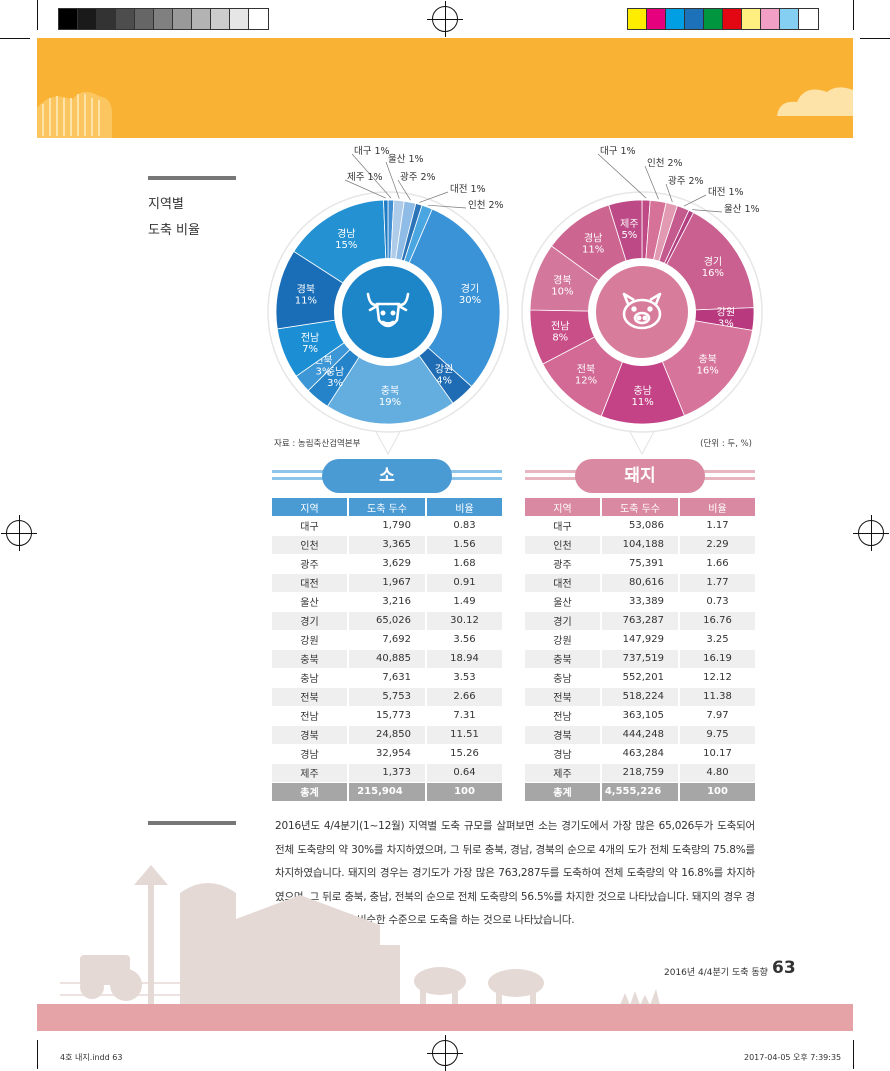 Image resolution: width=890 pixels, height=1071 pixels. Describe the element at coordinates (640, 640) in the screenshot. I see `table-row: 강원 147,929 3.25` at that location.